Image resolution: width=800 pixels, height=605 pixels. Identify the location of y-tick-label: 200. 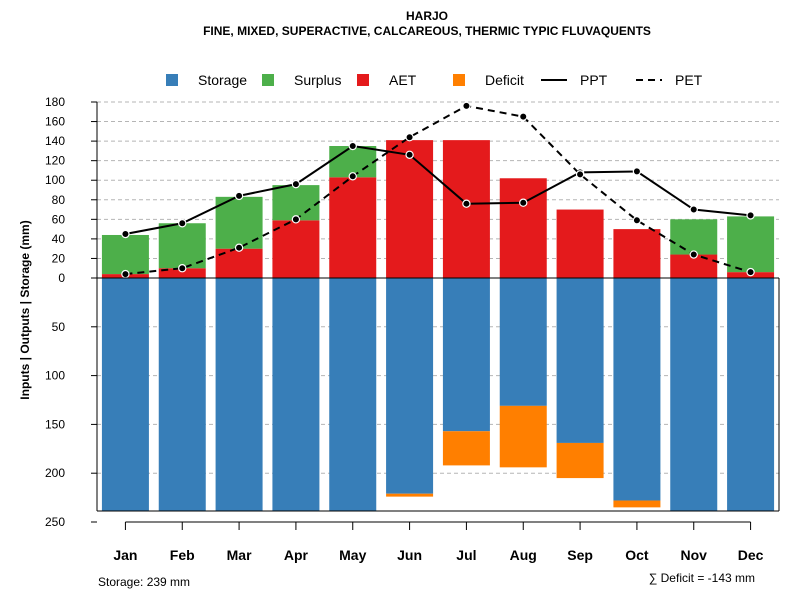
(55, 473).